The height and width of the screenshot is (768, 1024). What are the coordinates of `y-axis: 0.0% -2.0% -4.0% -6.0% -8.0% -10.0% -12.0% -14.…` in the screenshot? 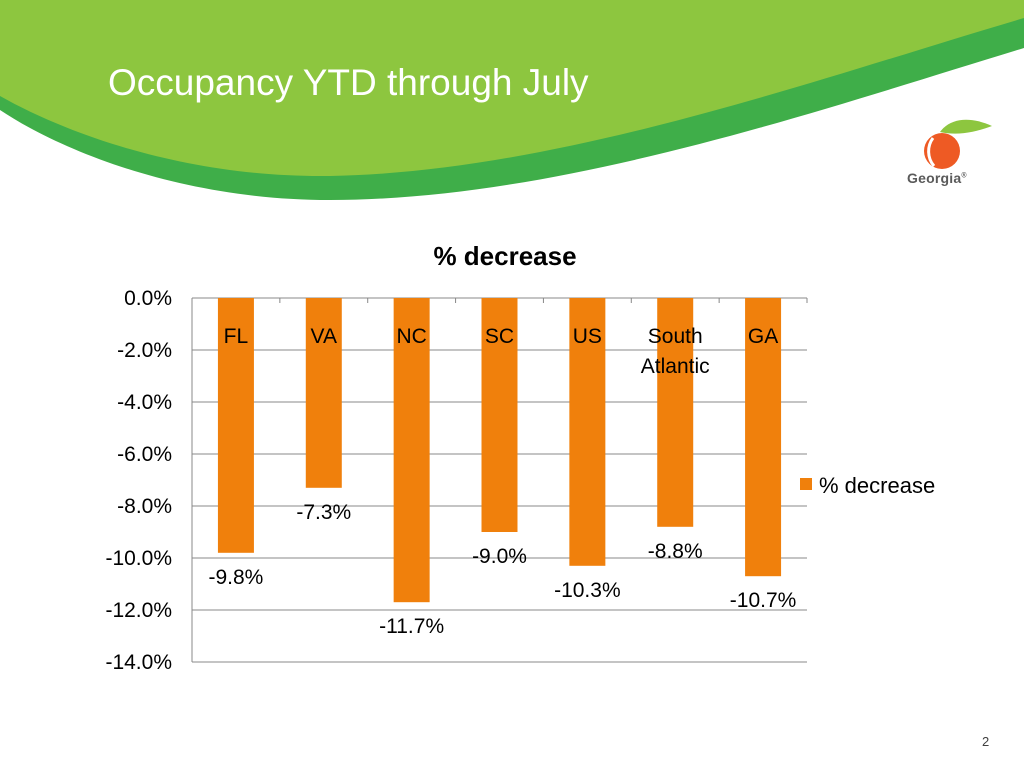 It's located at (149, 480).